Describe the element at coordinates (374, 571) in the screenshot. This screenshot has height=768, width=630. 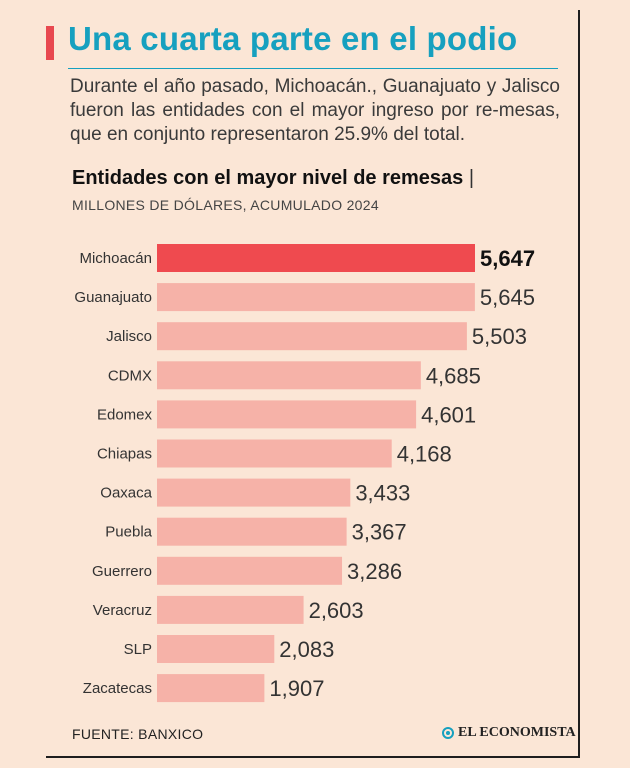
I see `value-label: 3,286` at that location.